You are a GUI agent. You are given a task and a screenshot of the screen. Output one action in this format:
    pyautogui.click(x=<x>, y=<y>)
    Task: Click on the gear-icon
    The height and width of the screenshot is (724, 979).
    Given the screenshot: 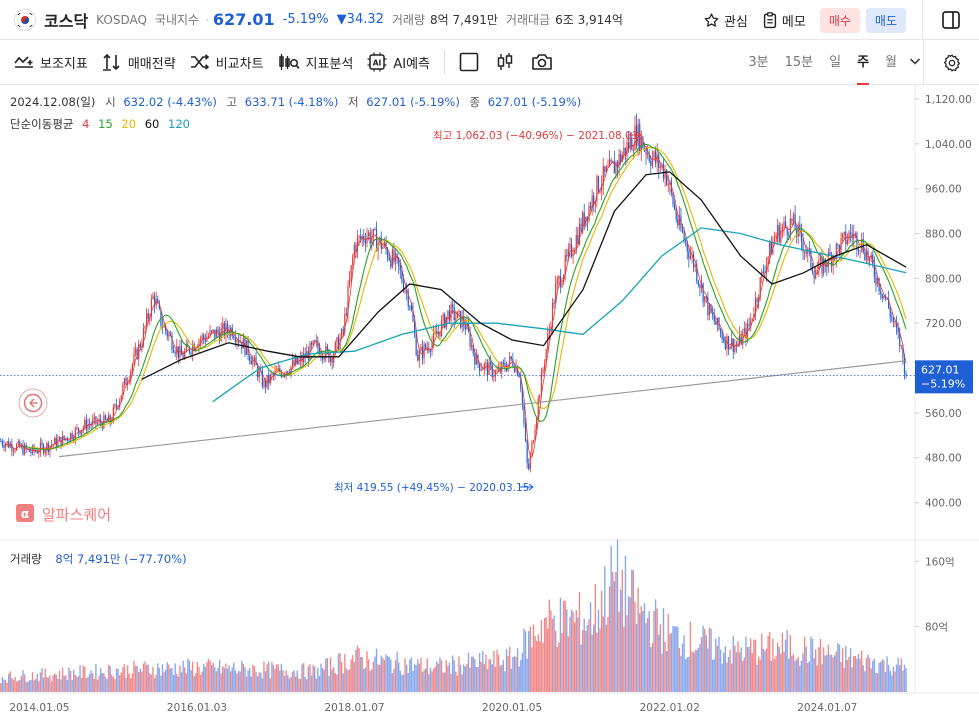 What is the action you would take?
    pyautogui.click(x=951, y=62)
    